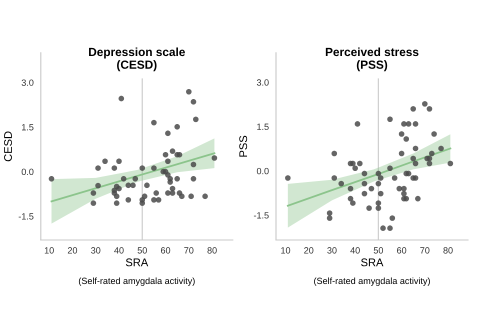  Describe the element at coordinates (137, 59) in the screenshot. I see `chart-title: Depression scale (CESD)` at that location.